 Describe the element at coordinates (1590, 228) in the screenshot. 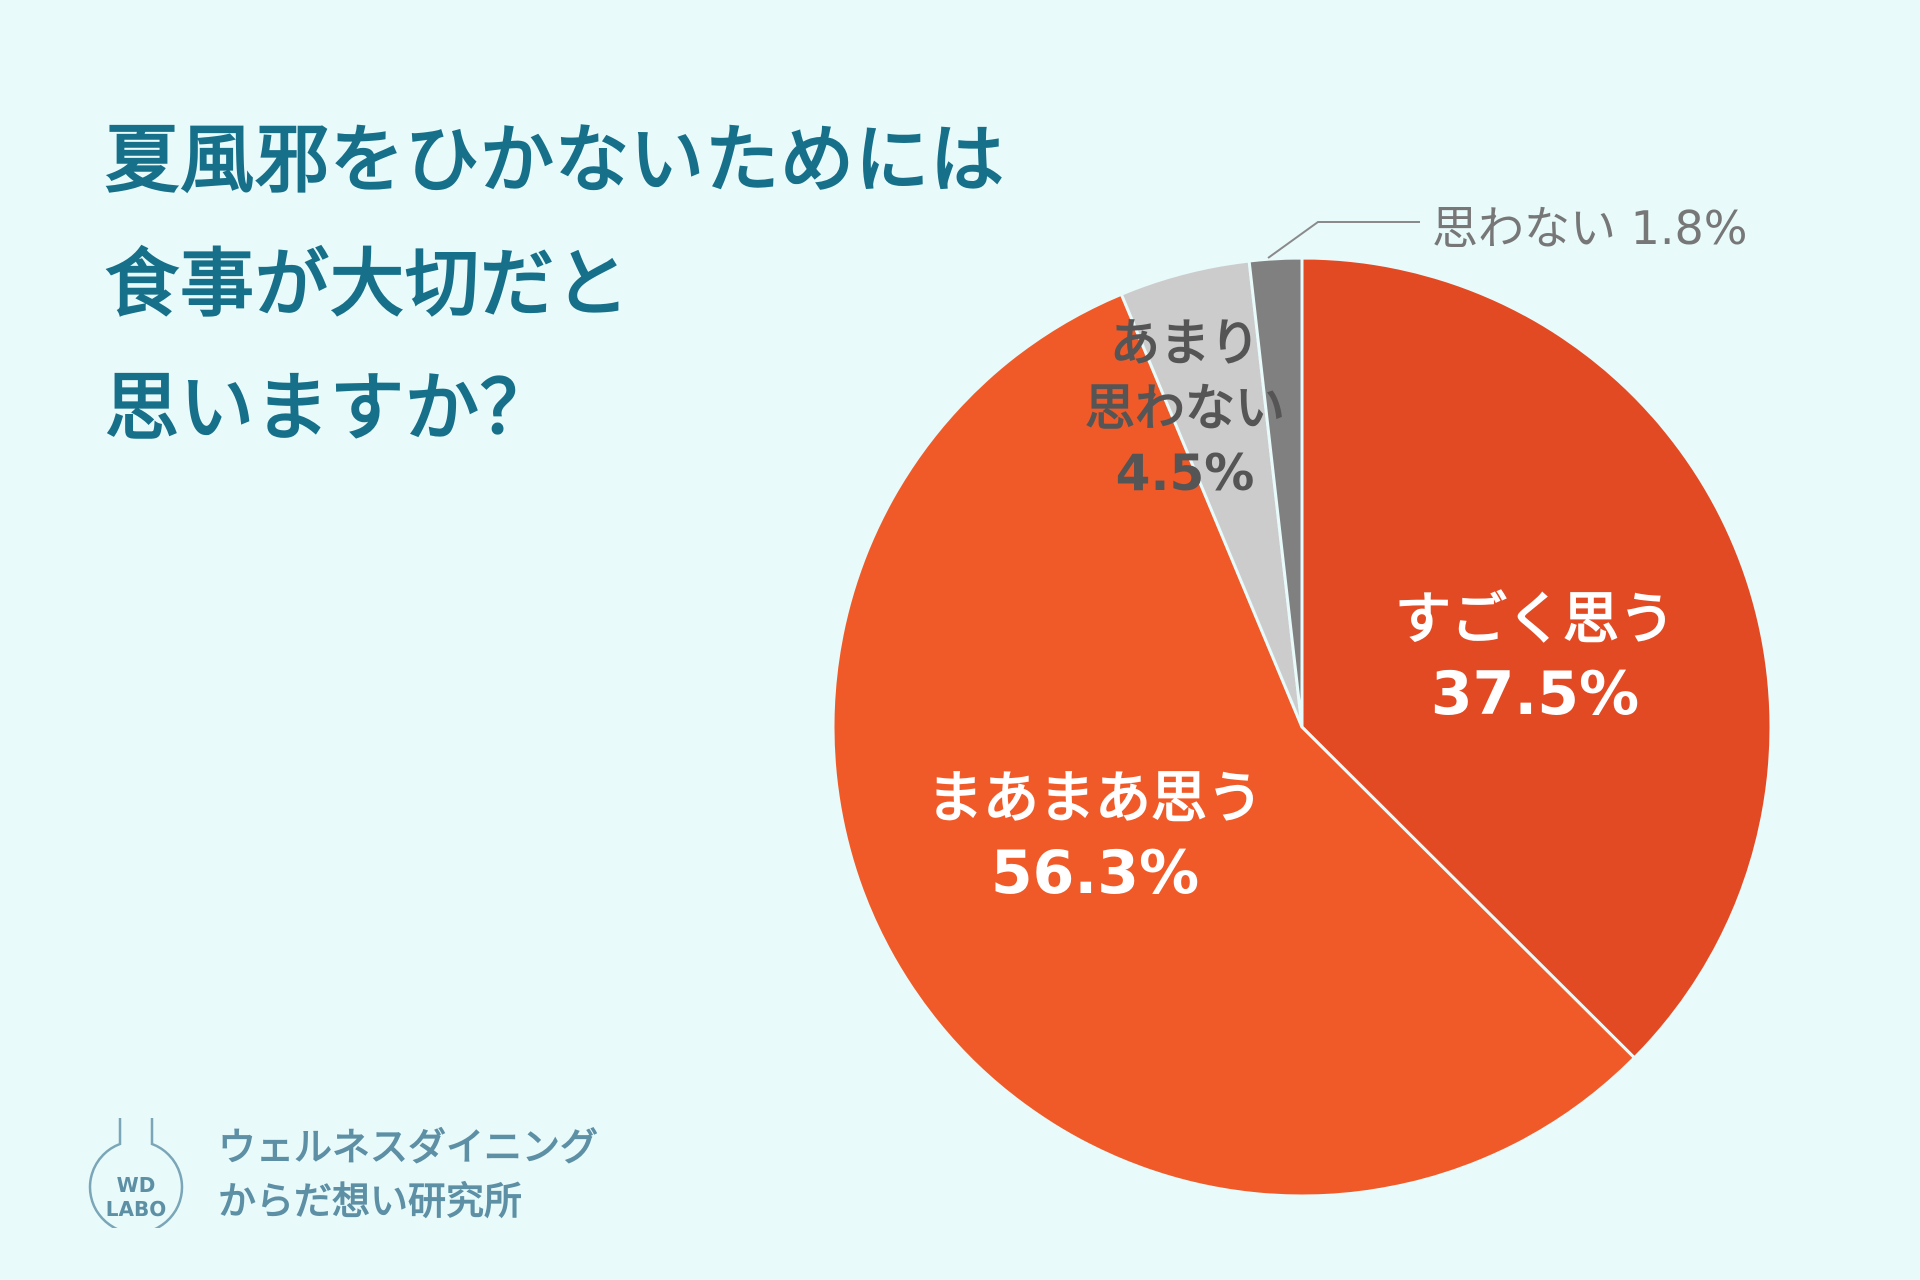

I see `slice-label-omowanai: 思わない 1.8%` at that location.